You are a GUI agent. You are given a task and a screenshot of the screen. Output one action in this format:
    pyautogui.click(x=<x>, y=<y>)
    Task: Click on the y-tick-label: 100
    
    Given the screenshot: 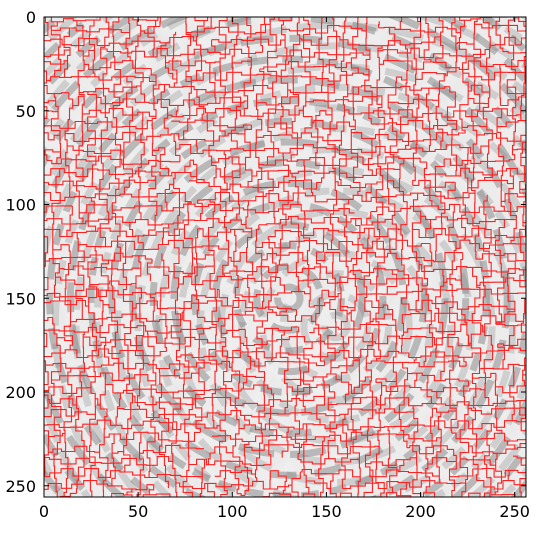 What is the action you would take?
    pyautogui.click(x=20, y=205)
    